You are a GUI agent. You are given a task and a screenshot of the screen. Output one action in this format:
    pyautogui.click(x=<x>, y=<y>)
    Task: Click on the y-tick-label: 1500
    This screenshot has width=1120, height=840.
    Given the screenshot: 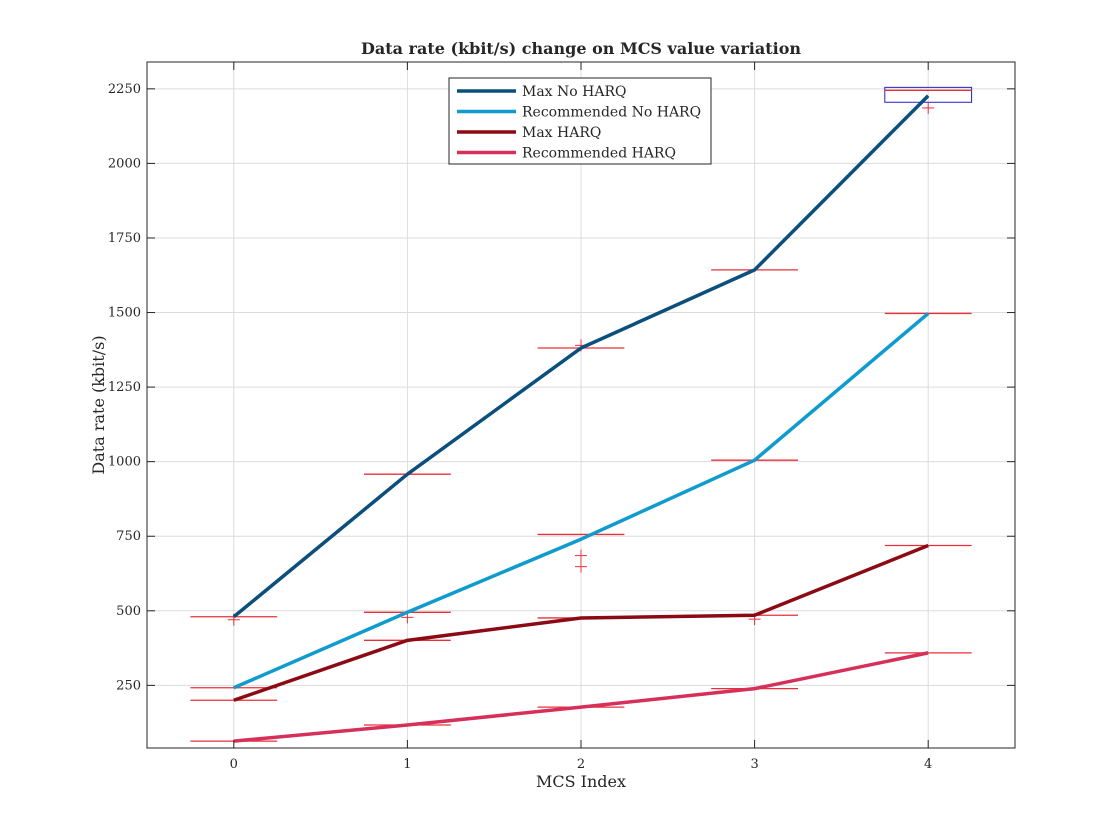 What is the action you would take?
    pyautogui.click(x=124, y=313)
    